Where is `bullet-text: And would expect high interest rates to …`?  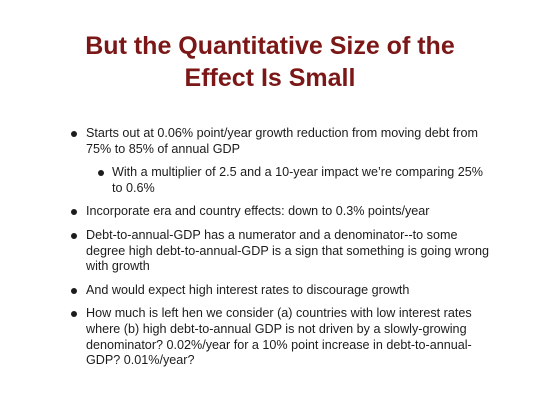
bullet-text: And would expect high interest rates to … is located at coordinates (248, 289).